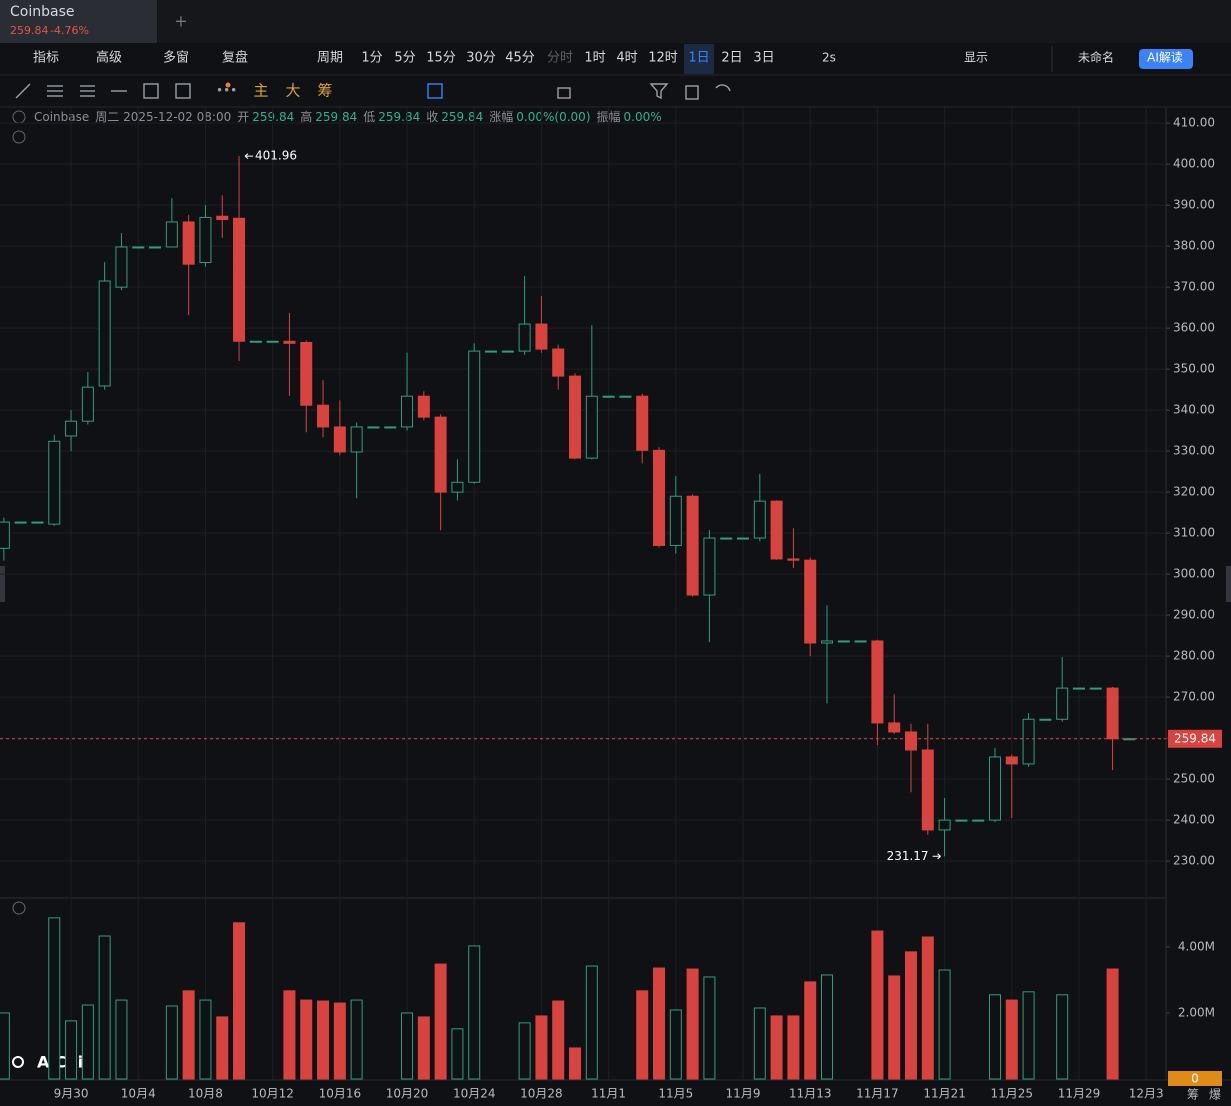 This screenshot has width=1231, height=1106. What do you see at coordinates (243, 117) in the screenshot?
I see `info-label: 开` at bounding box center [243, 117].